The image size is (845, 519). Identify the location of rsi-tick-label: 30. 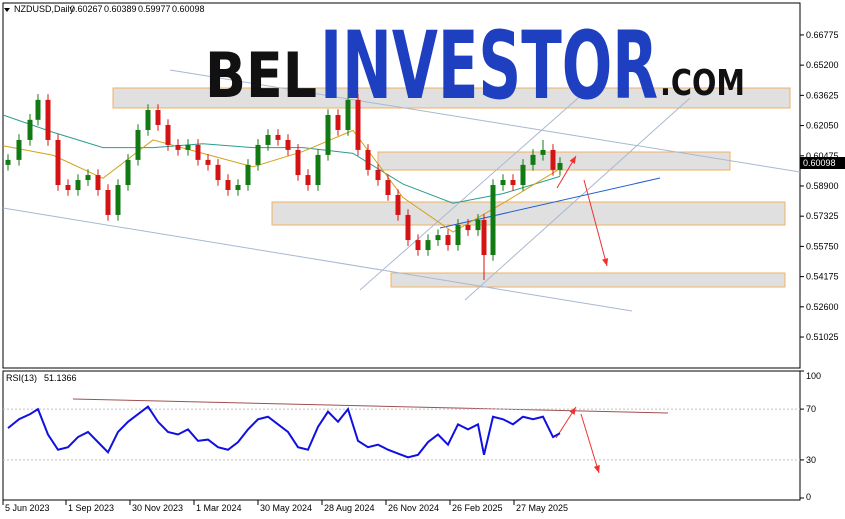
(811, 460).